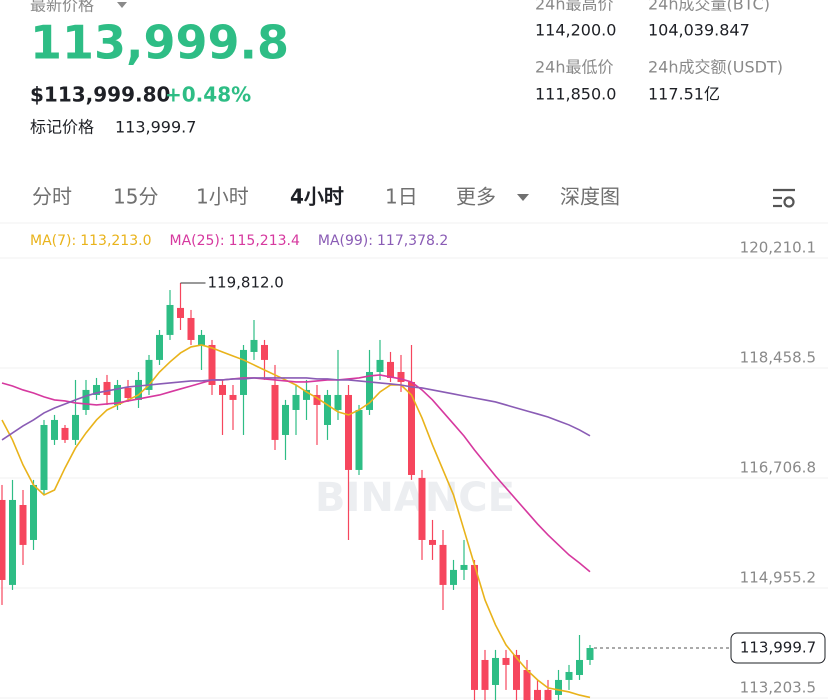  I want to click on dropdown-arrow, so click(122, 5).